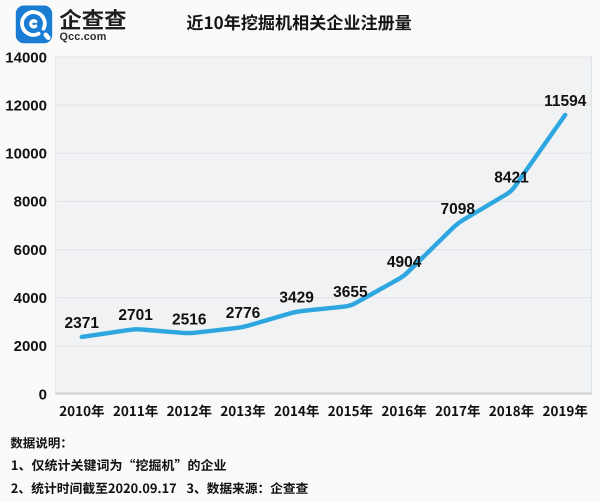 This screenshot has width=600, height=502. I want to click on svg-text: 7098, so click(458, 209).